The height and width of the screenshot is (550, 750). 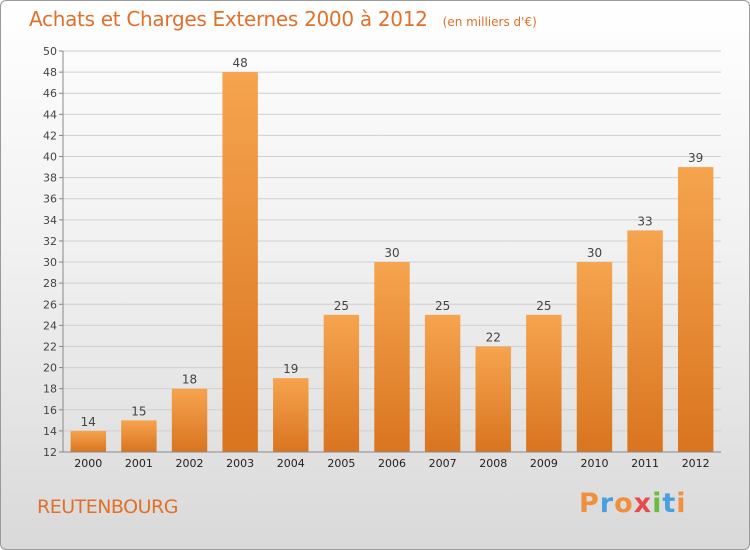 What do you see at coordinates (53, 252) in the screenshot?
I see `y-axis: 12 14 16 18 20 22 24 26 28 30 32 34 36 38 40 42 44 46 48 50` at bounding box center [53, 252].